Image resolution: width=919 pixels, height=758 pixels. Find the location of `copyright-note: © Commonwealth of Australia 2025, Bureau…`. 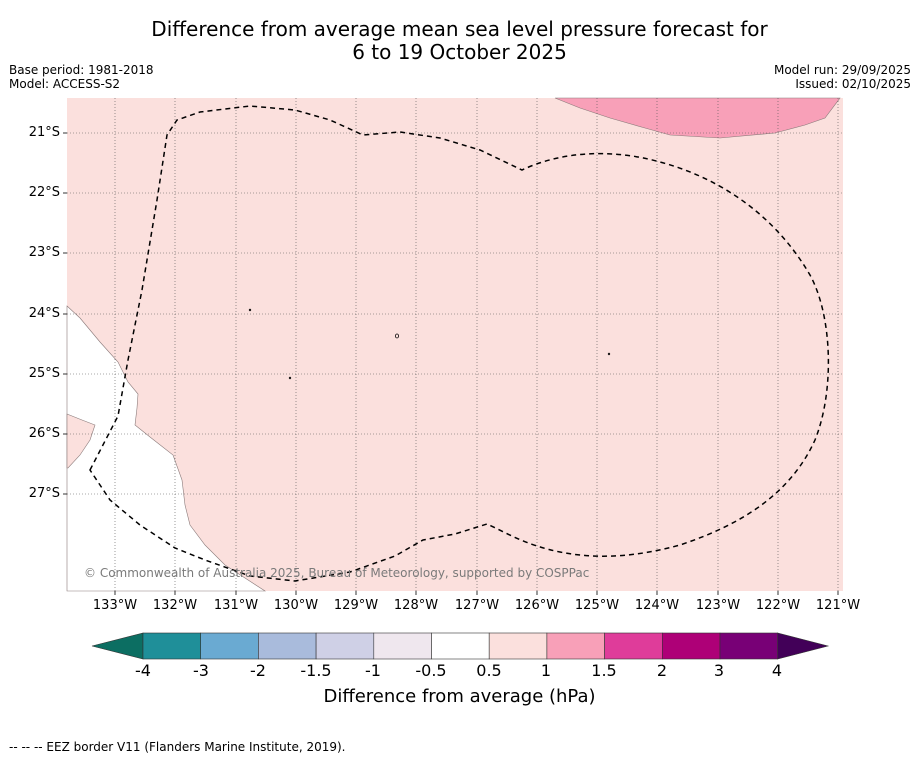

copyright-note: © Commonwealth of Australia 2025, Bureau… is located at coordinates (337, 573).